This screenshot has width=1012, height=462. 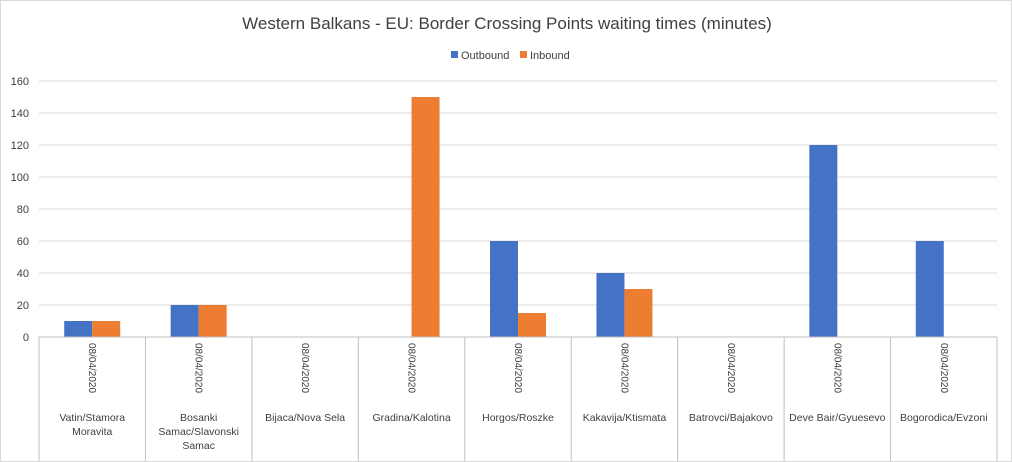 I want to click on y-tick-label: 80, so click(x=23, y=210).